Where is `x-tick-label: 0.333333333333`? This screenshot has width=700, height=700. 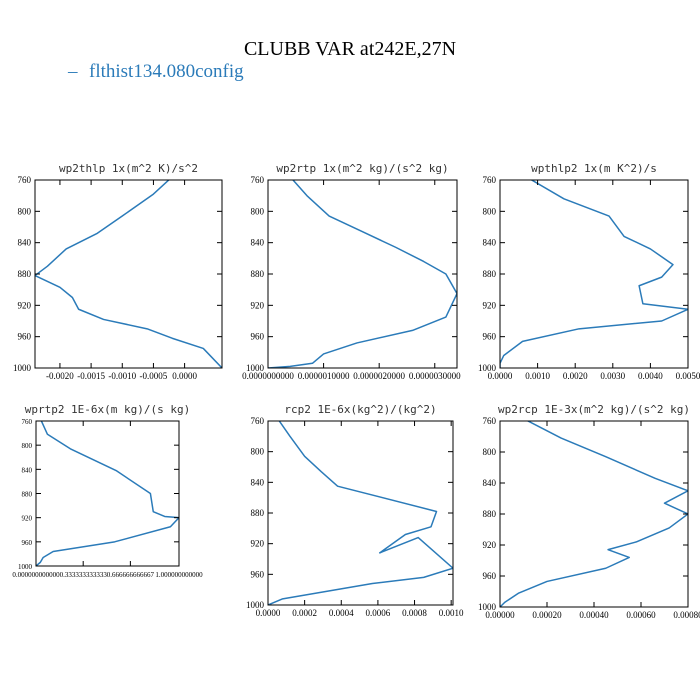
x-tick-label: 0.333333333333 is located at coordinates (84, 575).